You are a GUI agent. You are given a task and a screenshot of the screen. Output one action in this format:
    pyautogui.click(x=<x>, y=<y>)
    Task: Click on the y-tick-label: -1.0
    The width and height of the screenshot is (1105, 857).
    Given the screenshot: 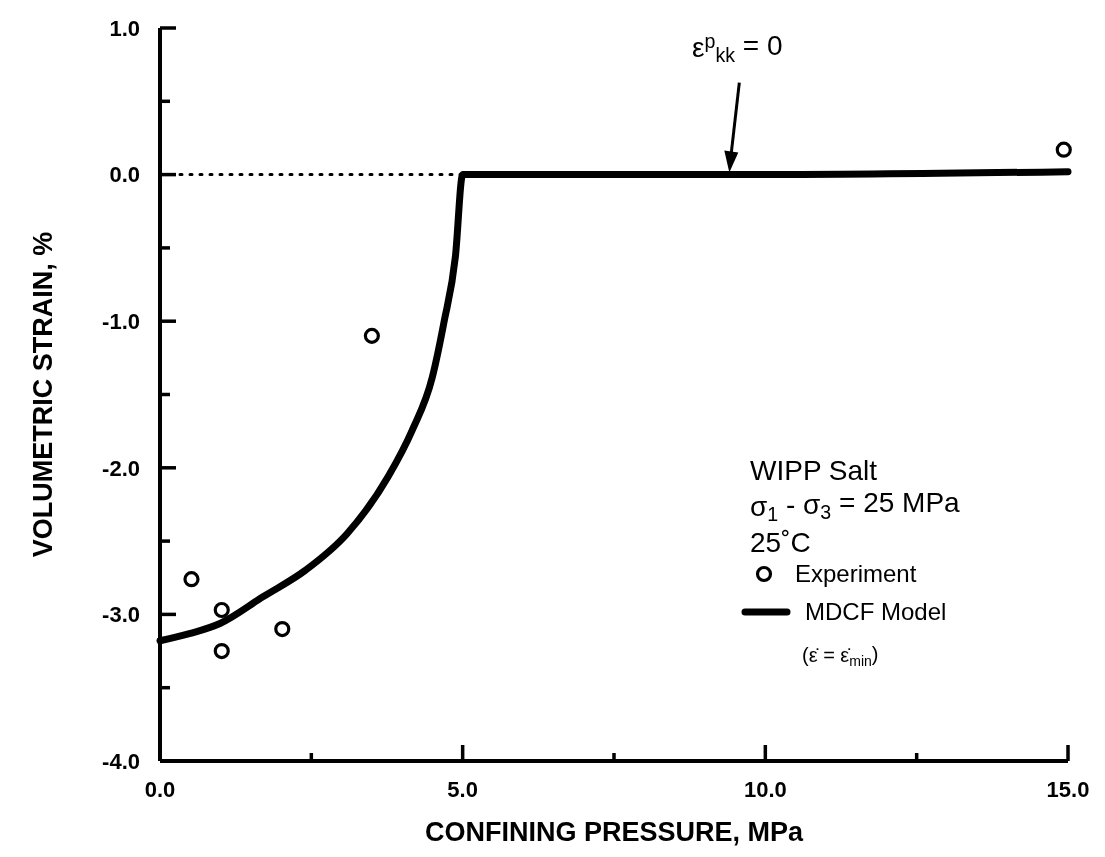 What is the action you would take?
    pyautogui.click(x=121, y=321)
    